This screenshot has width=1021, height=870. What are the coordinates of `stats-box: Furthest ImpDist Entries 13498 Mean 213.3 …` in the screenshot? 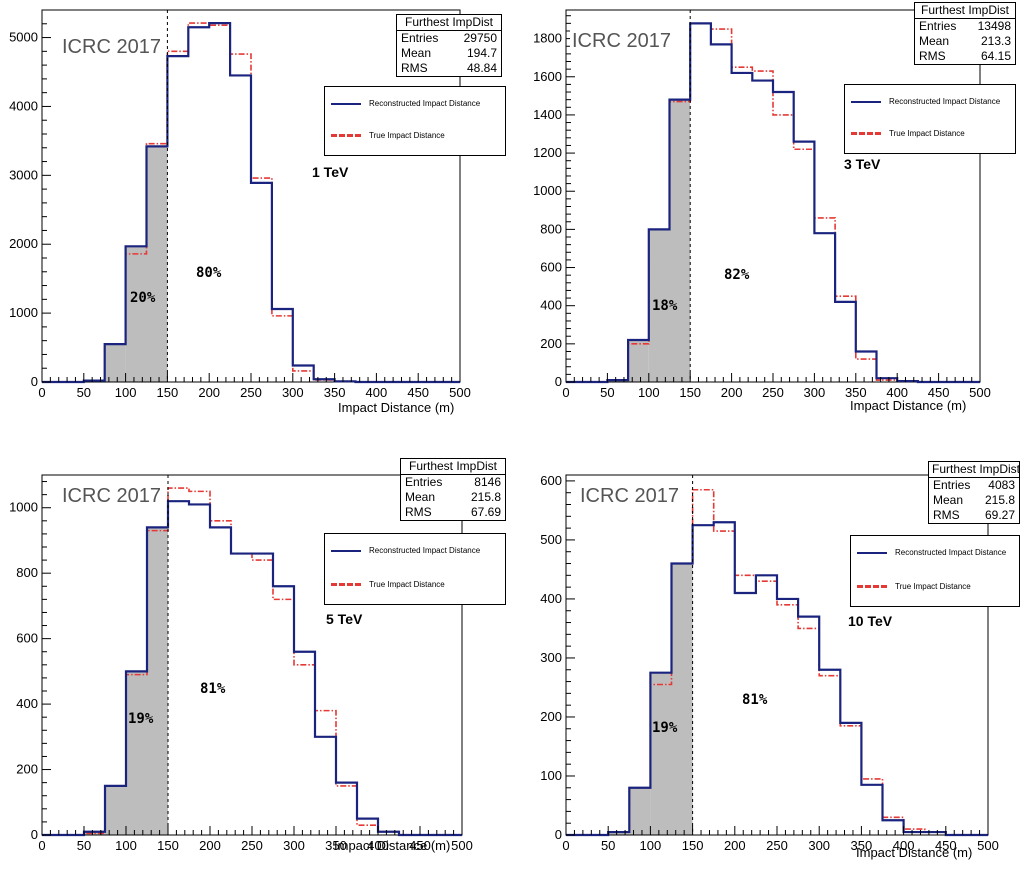 It's located at (965, 33).